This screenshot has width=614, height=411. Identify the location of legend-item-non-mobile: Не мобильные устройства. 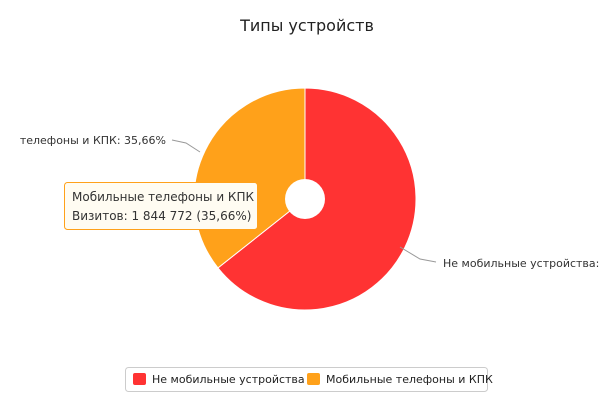
(219, 379).